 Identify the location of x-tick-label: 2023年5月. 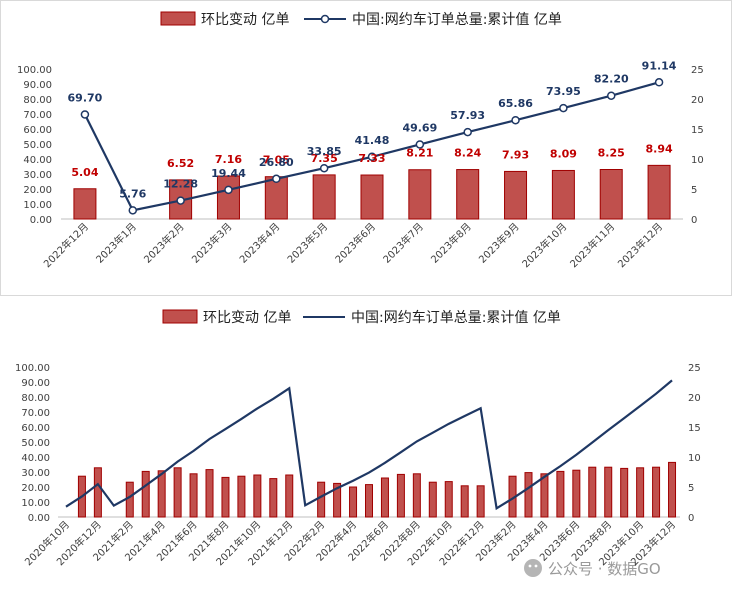
(307, 243).